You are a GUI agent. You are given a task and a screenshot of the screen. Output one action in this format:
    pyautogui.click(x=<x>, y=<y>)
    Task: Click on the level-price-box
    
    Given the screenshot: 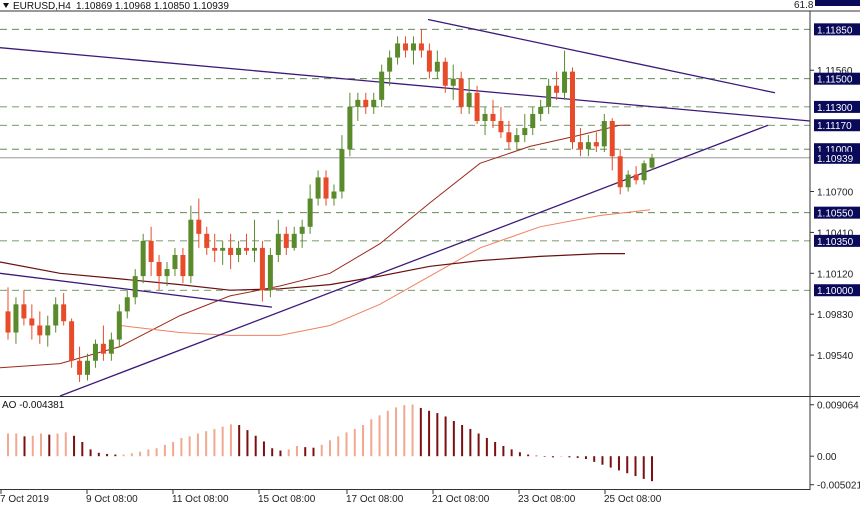 What is the action you would take?
    pyautogui.click(x=837, y=125)
    